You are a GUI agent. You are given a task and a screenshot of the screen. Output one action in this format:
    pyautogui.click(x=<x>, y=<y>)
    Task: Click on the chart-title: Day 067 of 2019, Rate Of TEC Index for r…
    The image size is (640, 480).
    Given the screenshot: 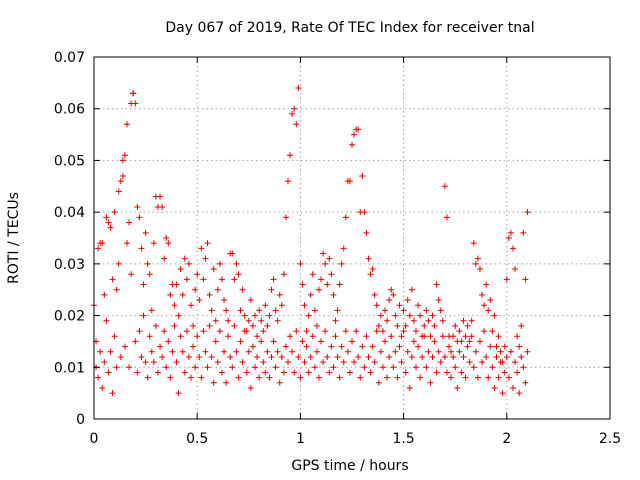 What is the action you would take?
    pyautogui.click(x=349, y=28)
    